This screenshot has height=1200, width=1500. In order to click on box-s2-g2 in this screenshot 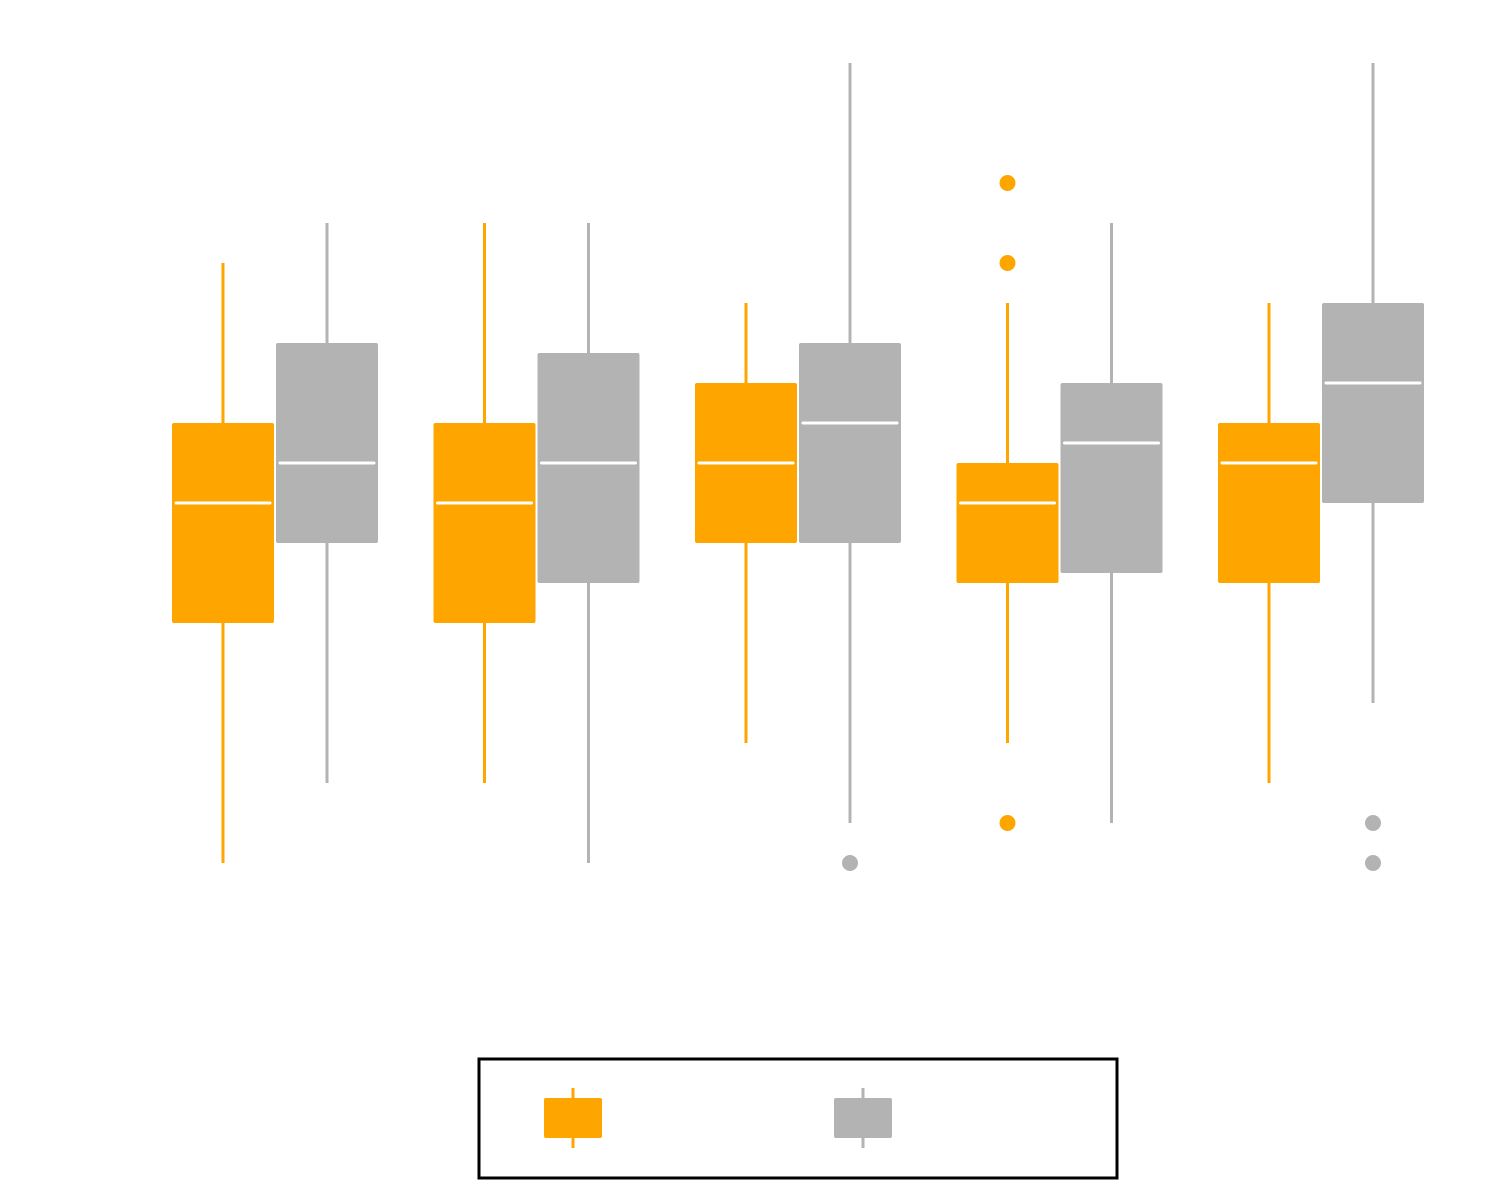, I will do `click(588, 543)`.